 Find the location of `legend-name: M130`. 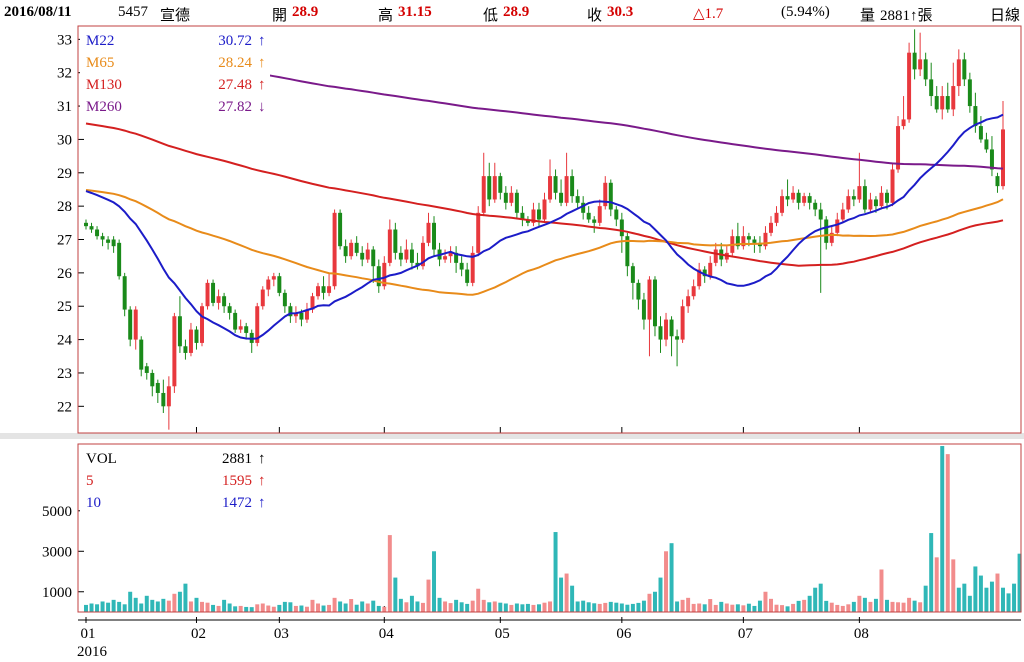

legend-name: M130 is located at coordinates (104, 85).